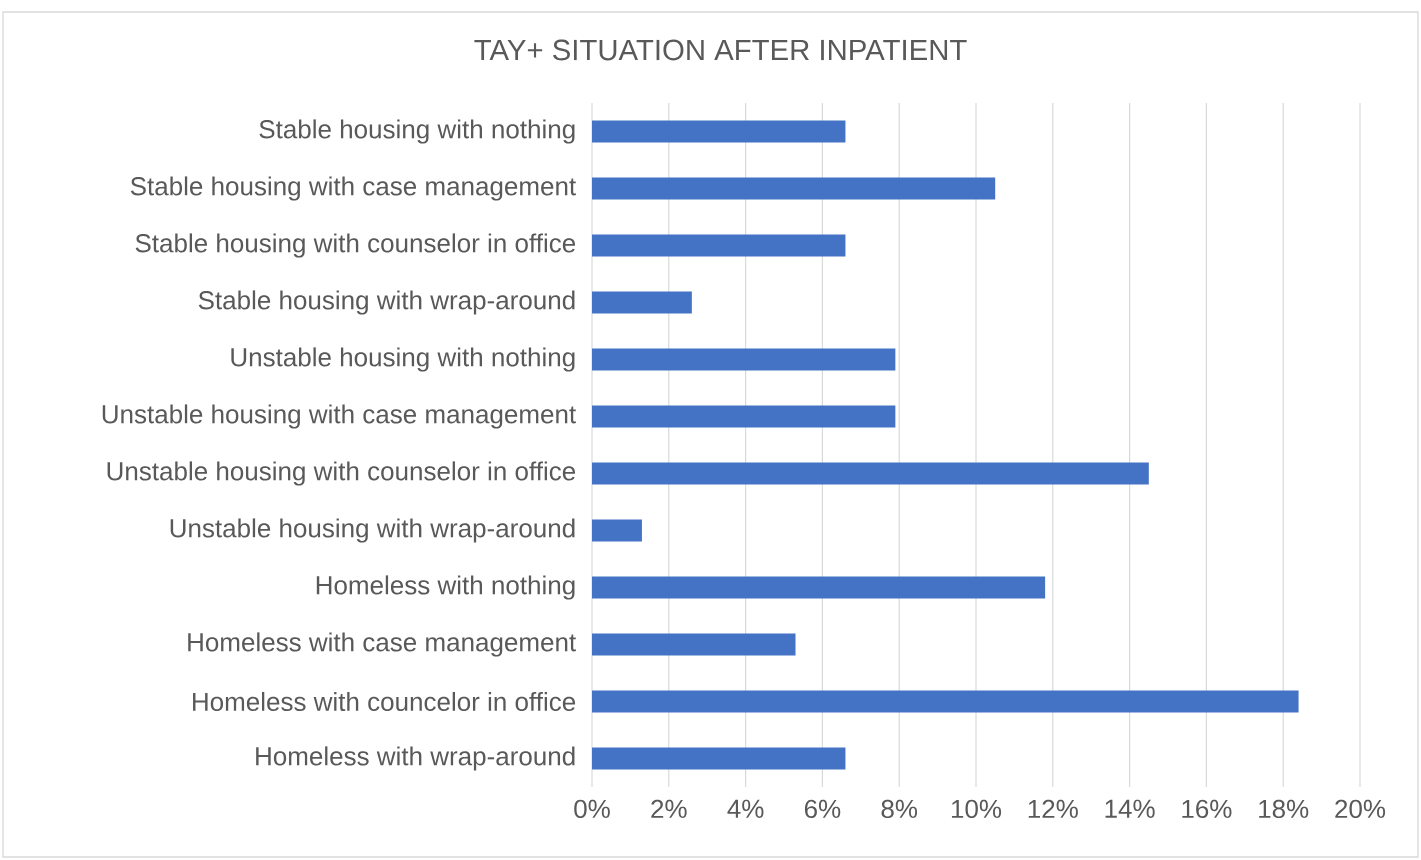  Describe the element at coordinates (1053, 809) in the screenshot. I see `x-tick-label: 12%` at that location.